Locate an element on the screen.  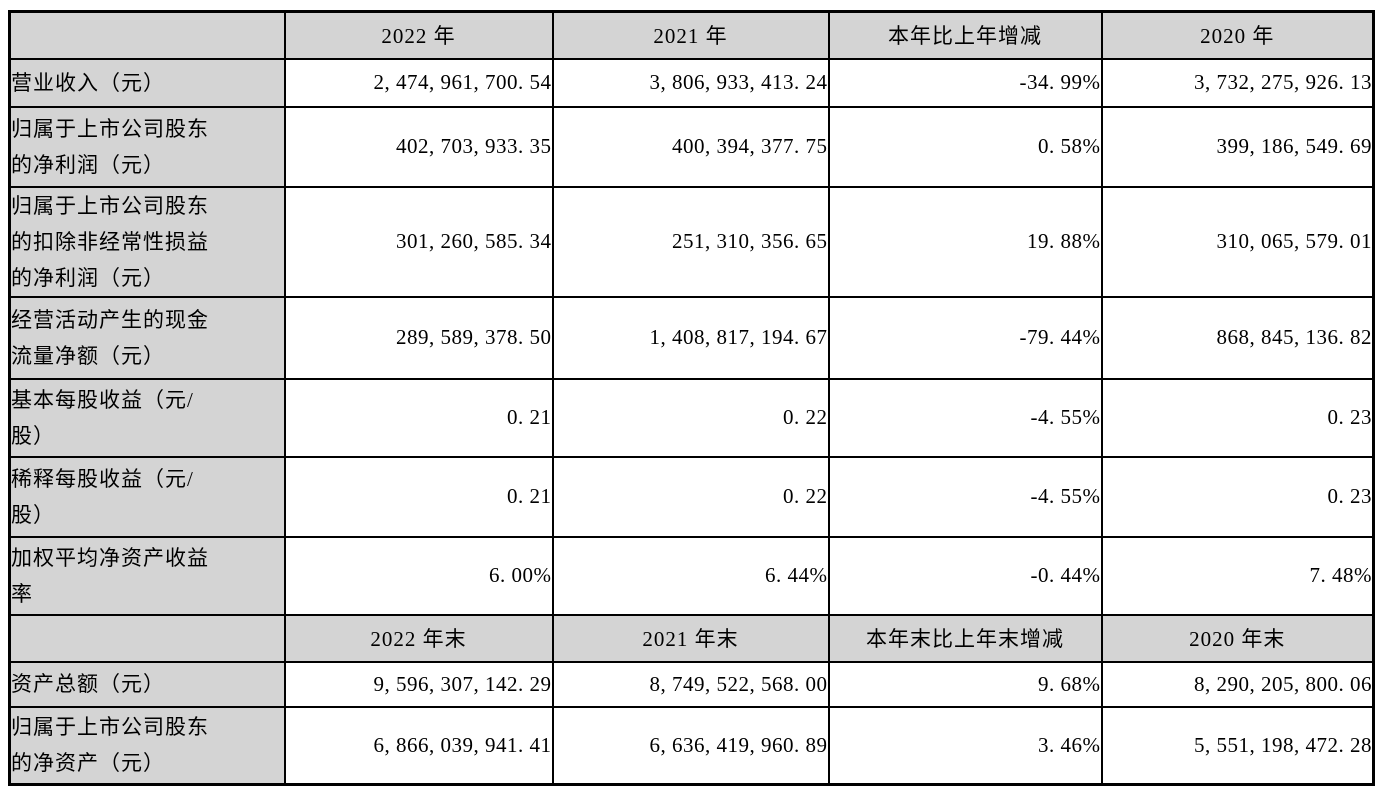
header-year-end-change: 本年末比上年末增减 is located at coordinates (965, 638).